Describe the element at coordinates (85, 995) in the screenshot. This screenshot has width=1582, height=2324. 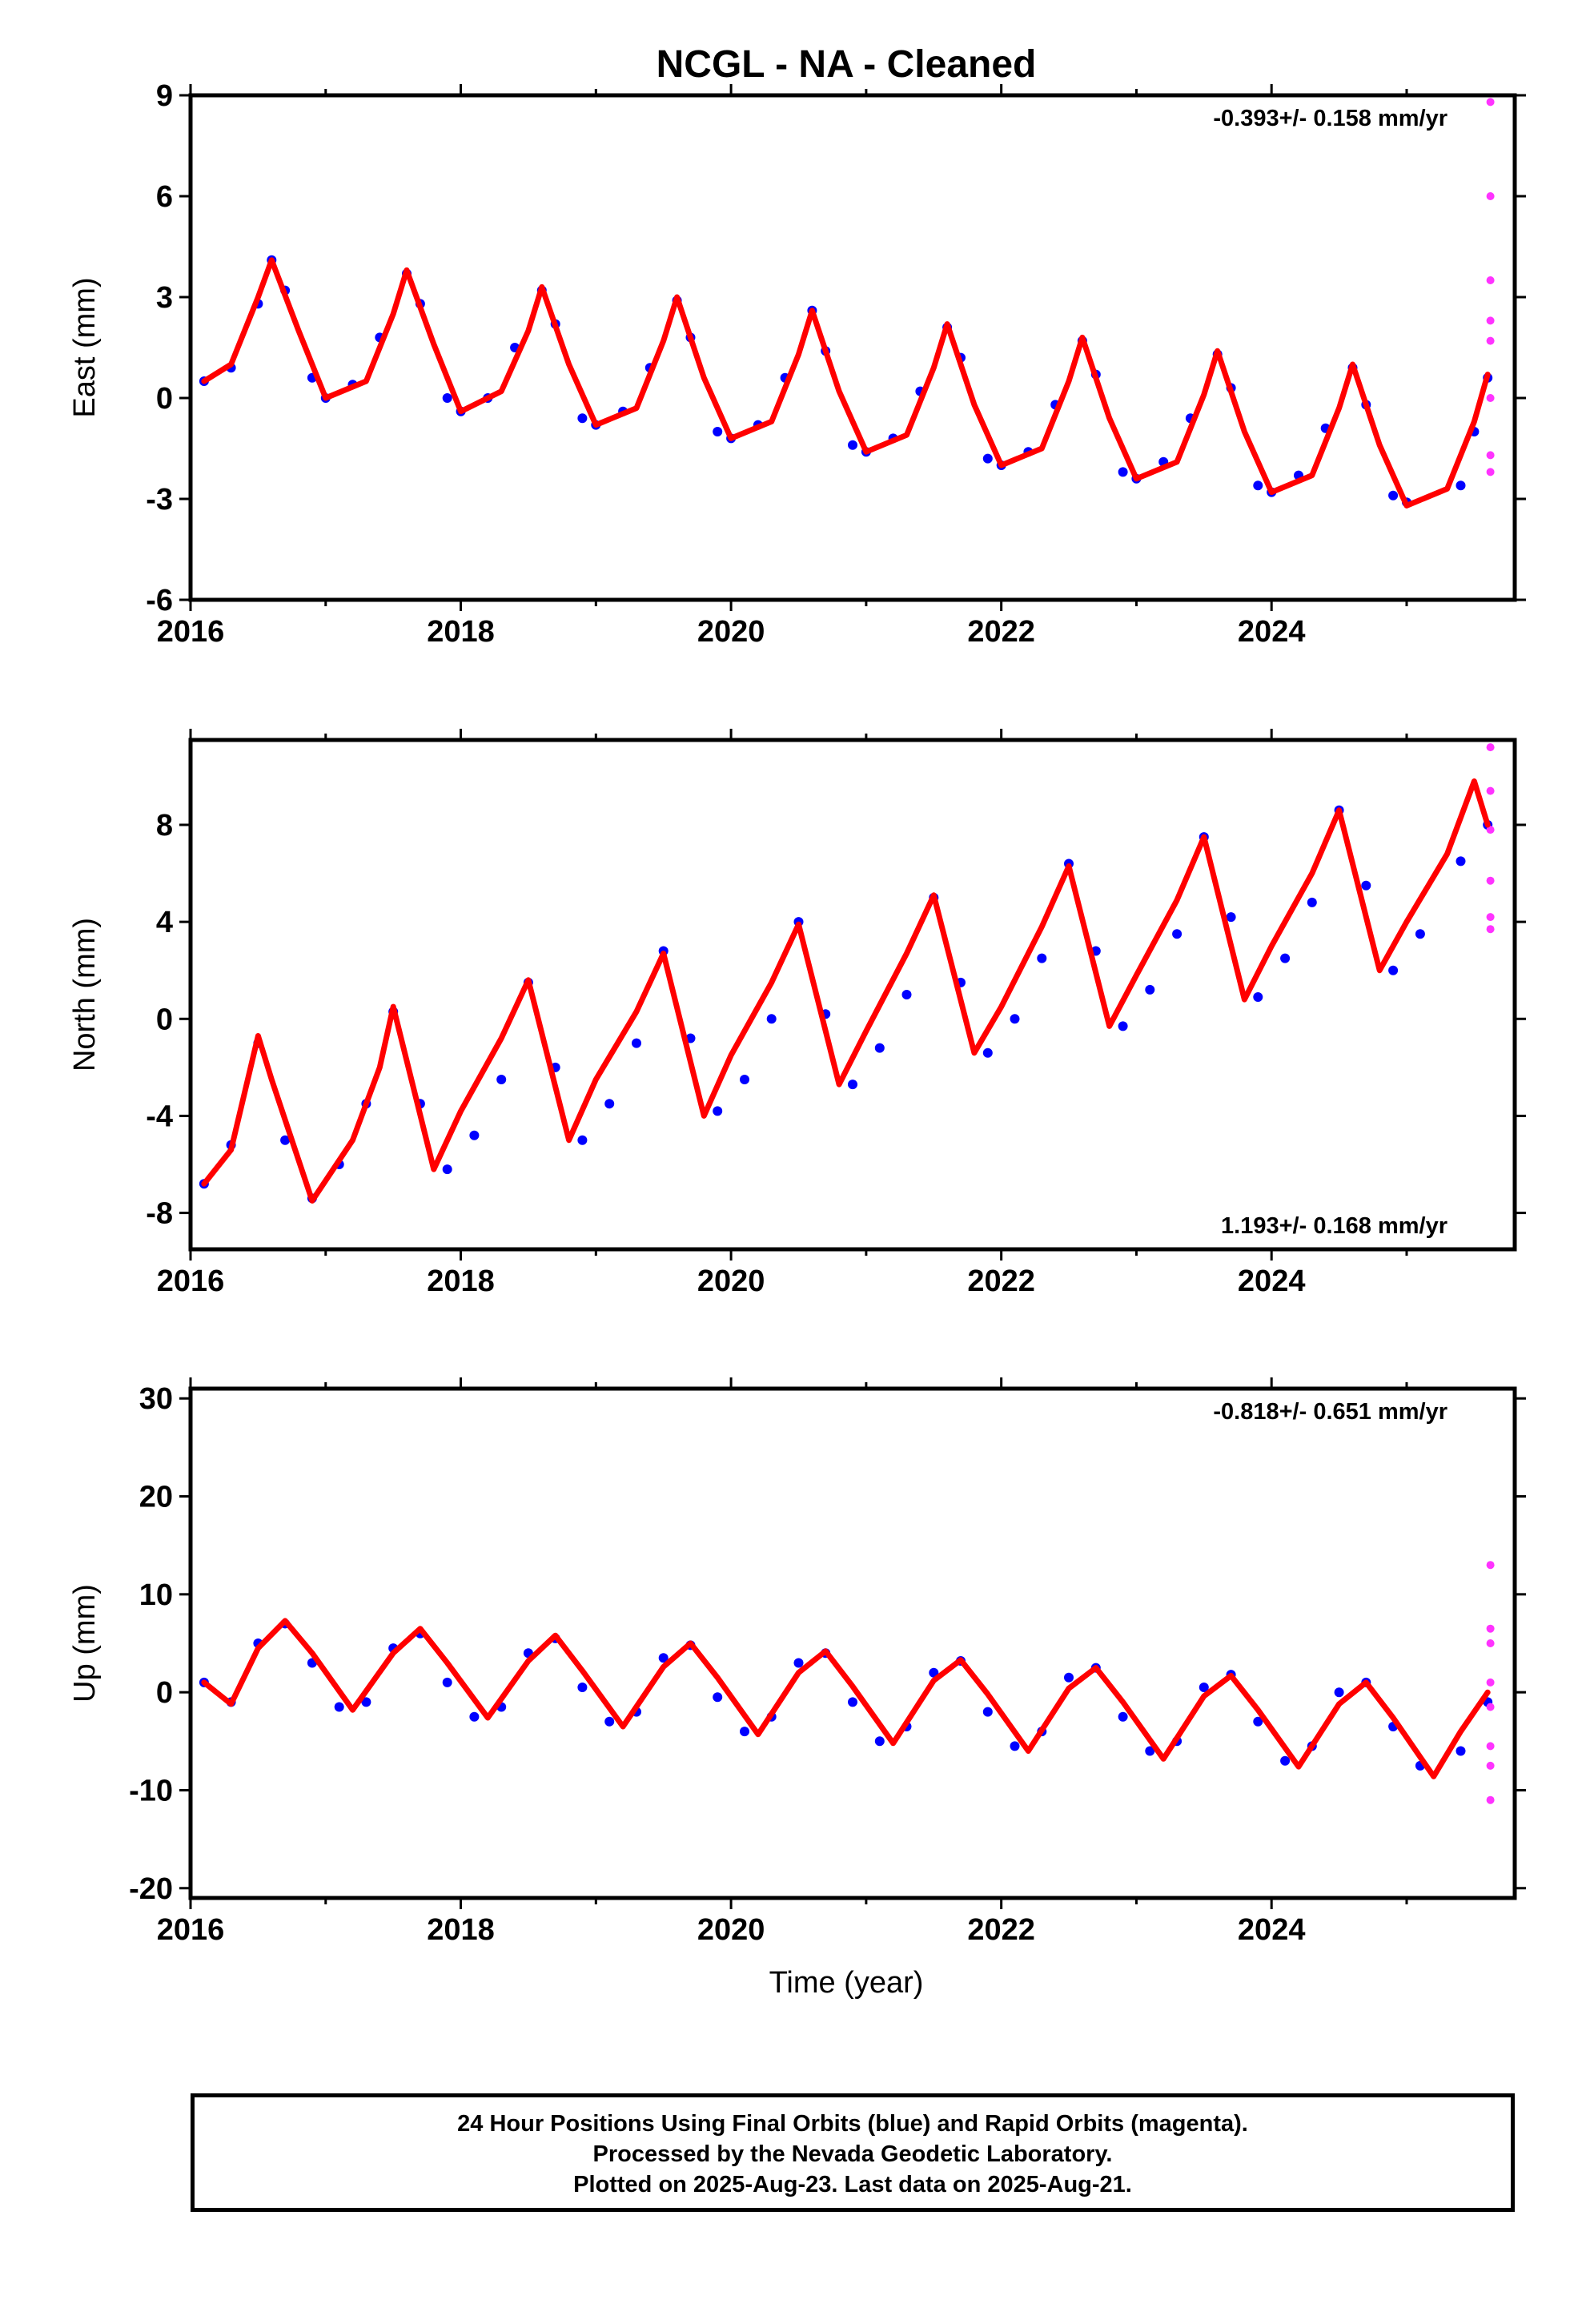
I see `y-axis-label: North (mm)` at that location.